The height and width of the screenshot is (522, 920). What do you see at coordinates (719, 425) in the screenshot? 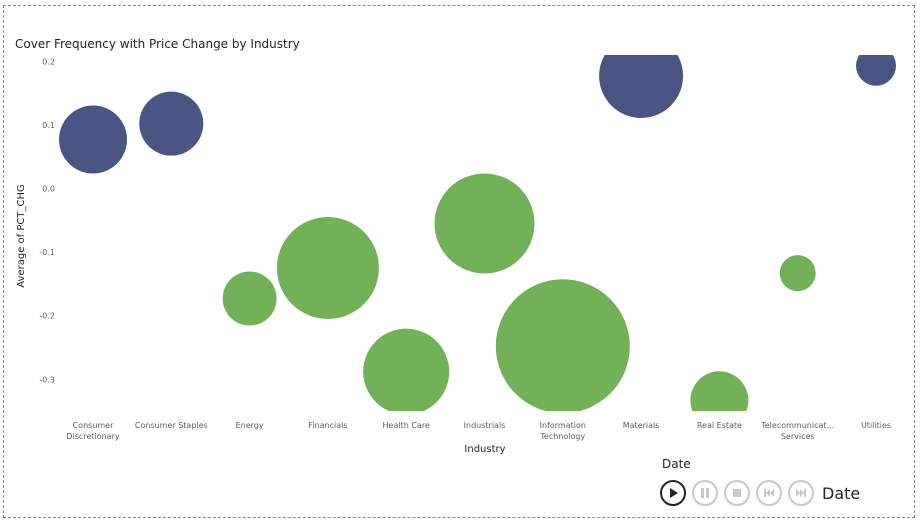
I see `x-tick-label: Real Estate` at bounding box center [719, 425].